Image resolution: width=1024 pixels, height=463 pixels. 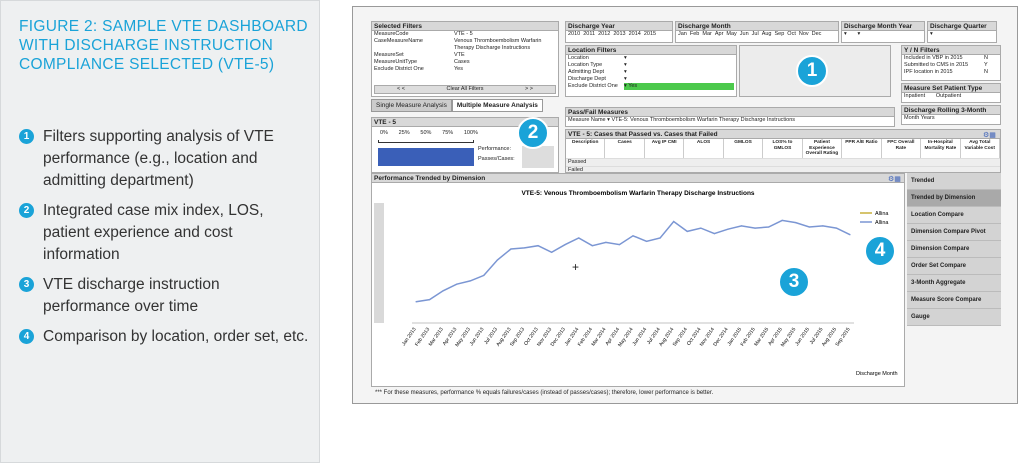 I want to click on cases-column-header: FPC Overall Rate, so click(x=902, y=148).